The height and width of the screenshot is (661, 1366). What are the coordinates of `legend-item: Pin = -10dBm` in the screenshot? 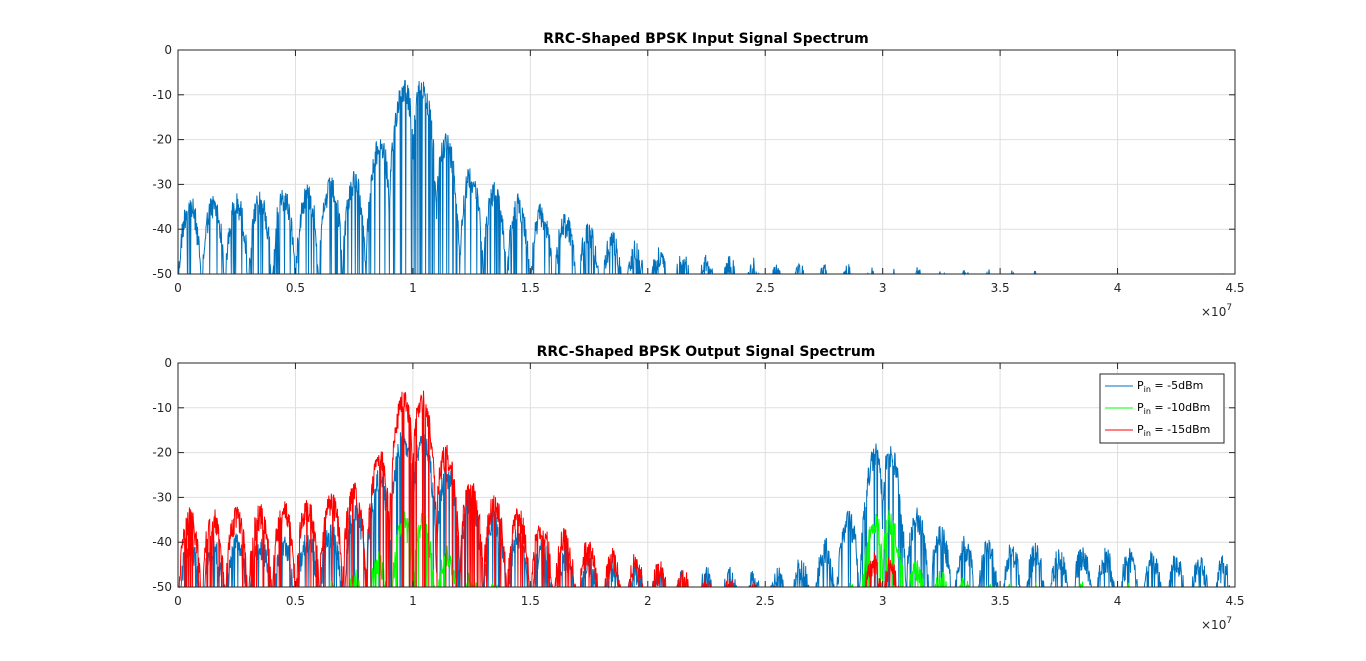 It's located at (1157, 408).